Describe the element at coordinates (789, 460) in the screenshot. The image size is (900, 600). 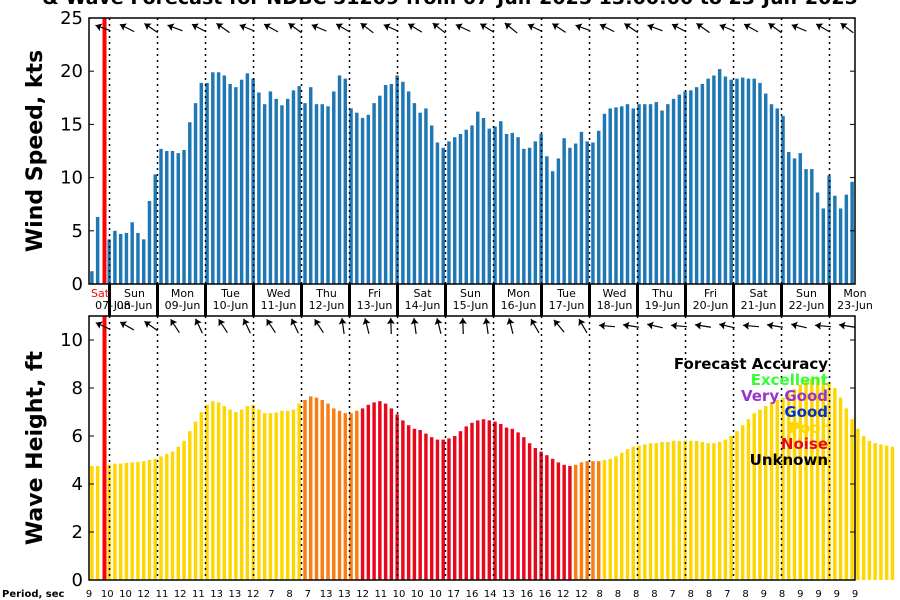
I see `legend-item: Unknown` at that location.